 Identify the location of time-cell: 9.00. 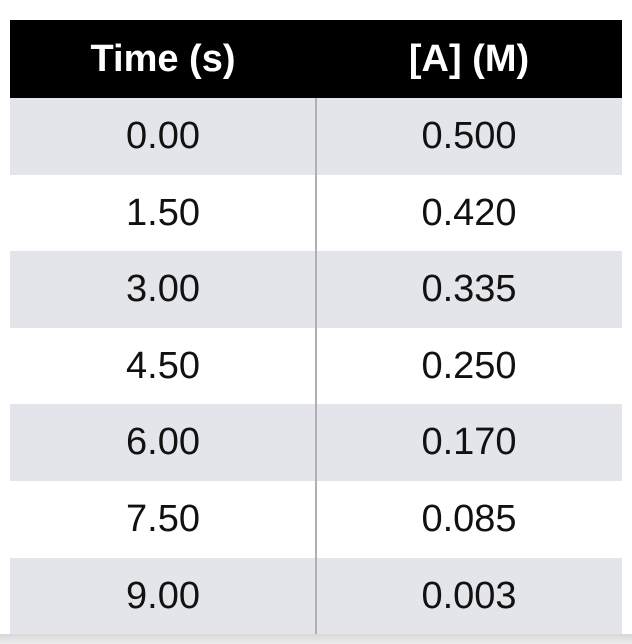
(163, 595).